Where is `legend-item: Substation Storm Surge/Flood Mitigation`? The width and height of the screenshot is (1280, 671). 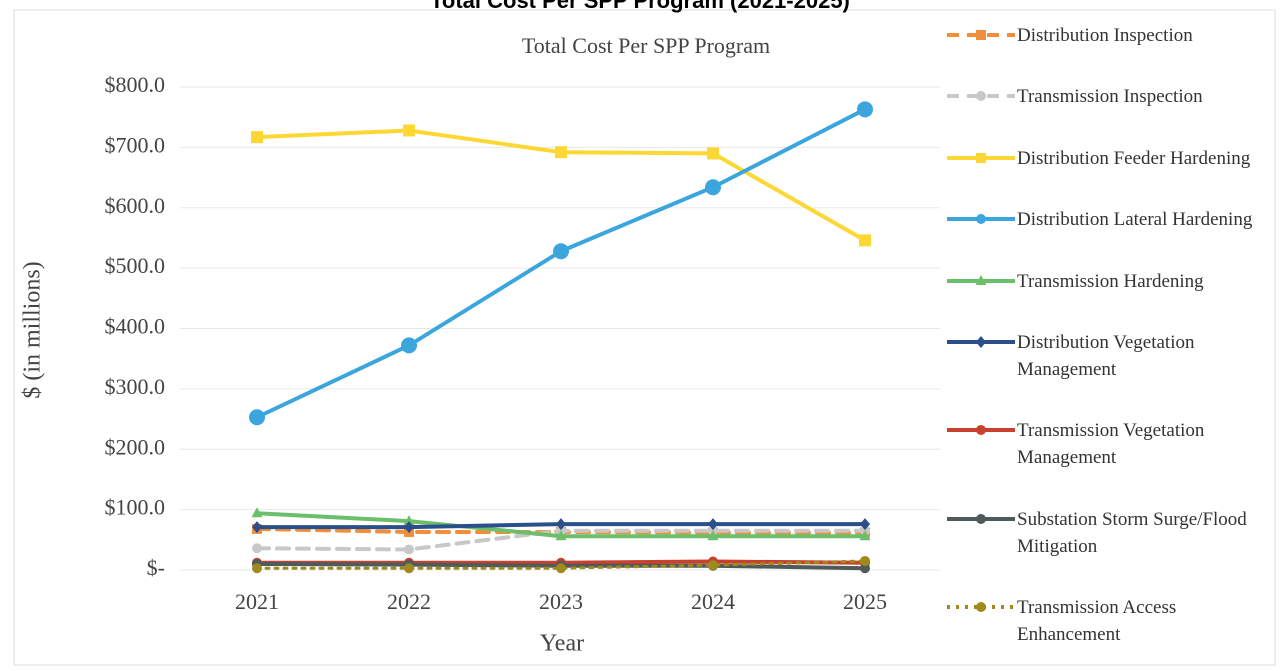 legend-item: Substation Storm Surge/Flood Mitigation is located at coordinates (1105, 533).